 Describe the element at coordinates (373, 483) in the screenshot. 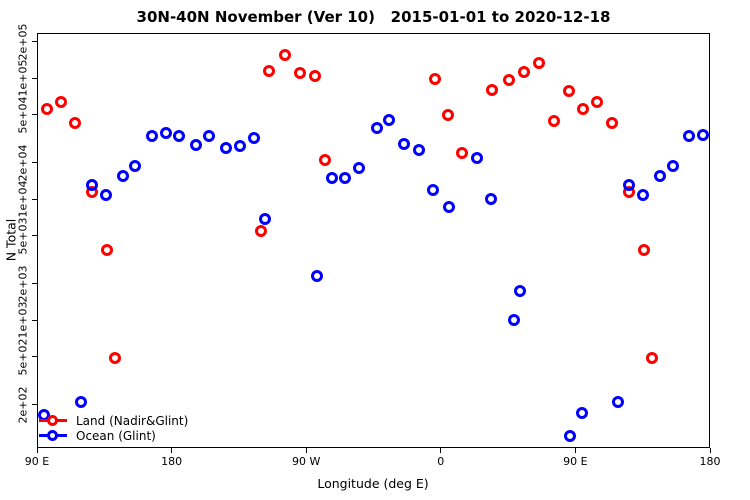

I see `x-axis-label: Longitude (deg E)` at that location.